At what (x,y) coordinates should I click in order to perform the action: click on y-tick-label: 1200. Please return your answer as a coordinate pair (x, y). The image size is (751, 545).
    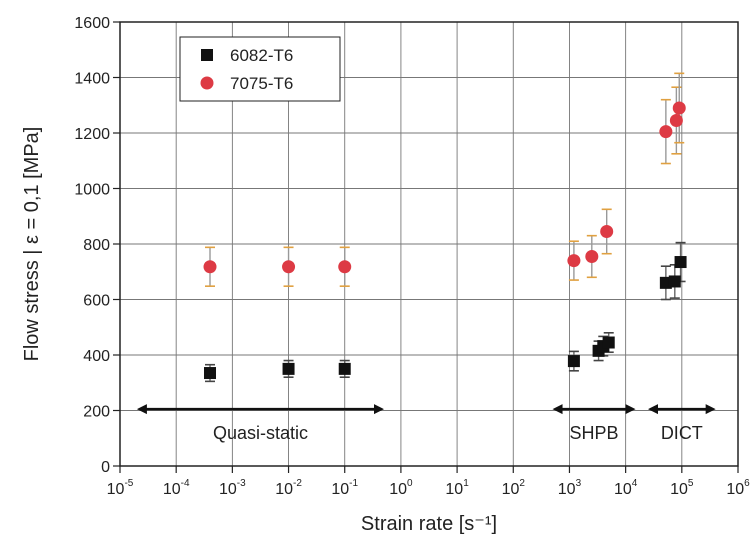
    Looking at the image, I should click on (92, 134).